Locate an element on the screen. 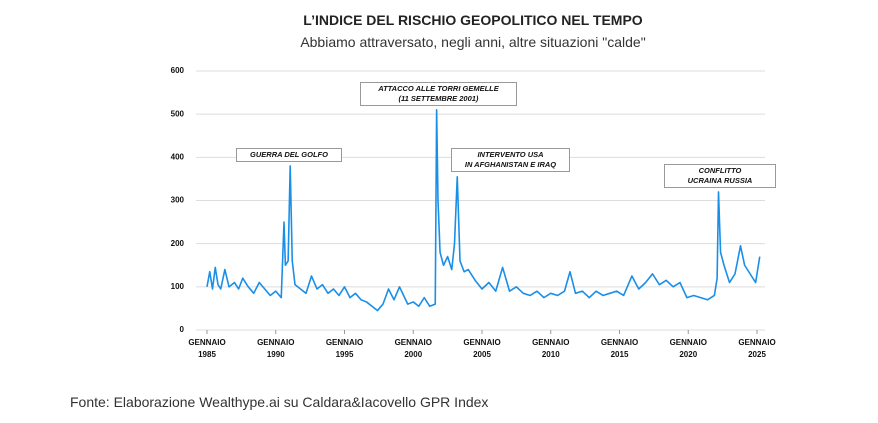 This screenshot has height=423, width=878. annotation-text: (11 SETTEMBRE 2001) is located at coordinates (438, 98).